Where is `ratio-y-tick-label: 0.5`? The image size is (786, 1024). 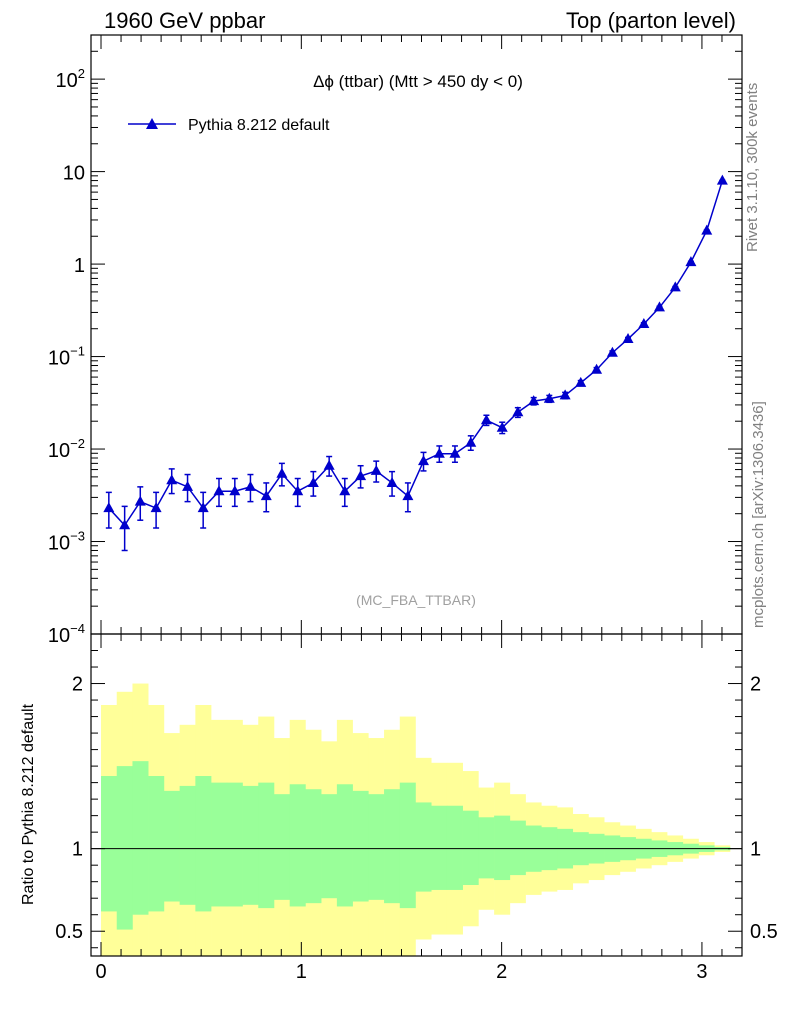 ratio-y-tick-label: 0.5 is located at coordinates (69, 932).